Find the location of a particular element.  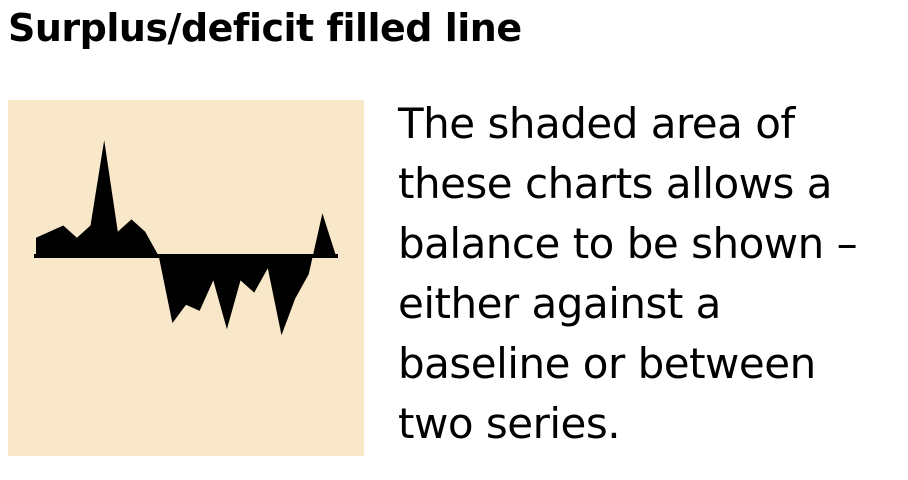

description-line: either against a is located at coordinates (559, 303).